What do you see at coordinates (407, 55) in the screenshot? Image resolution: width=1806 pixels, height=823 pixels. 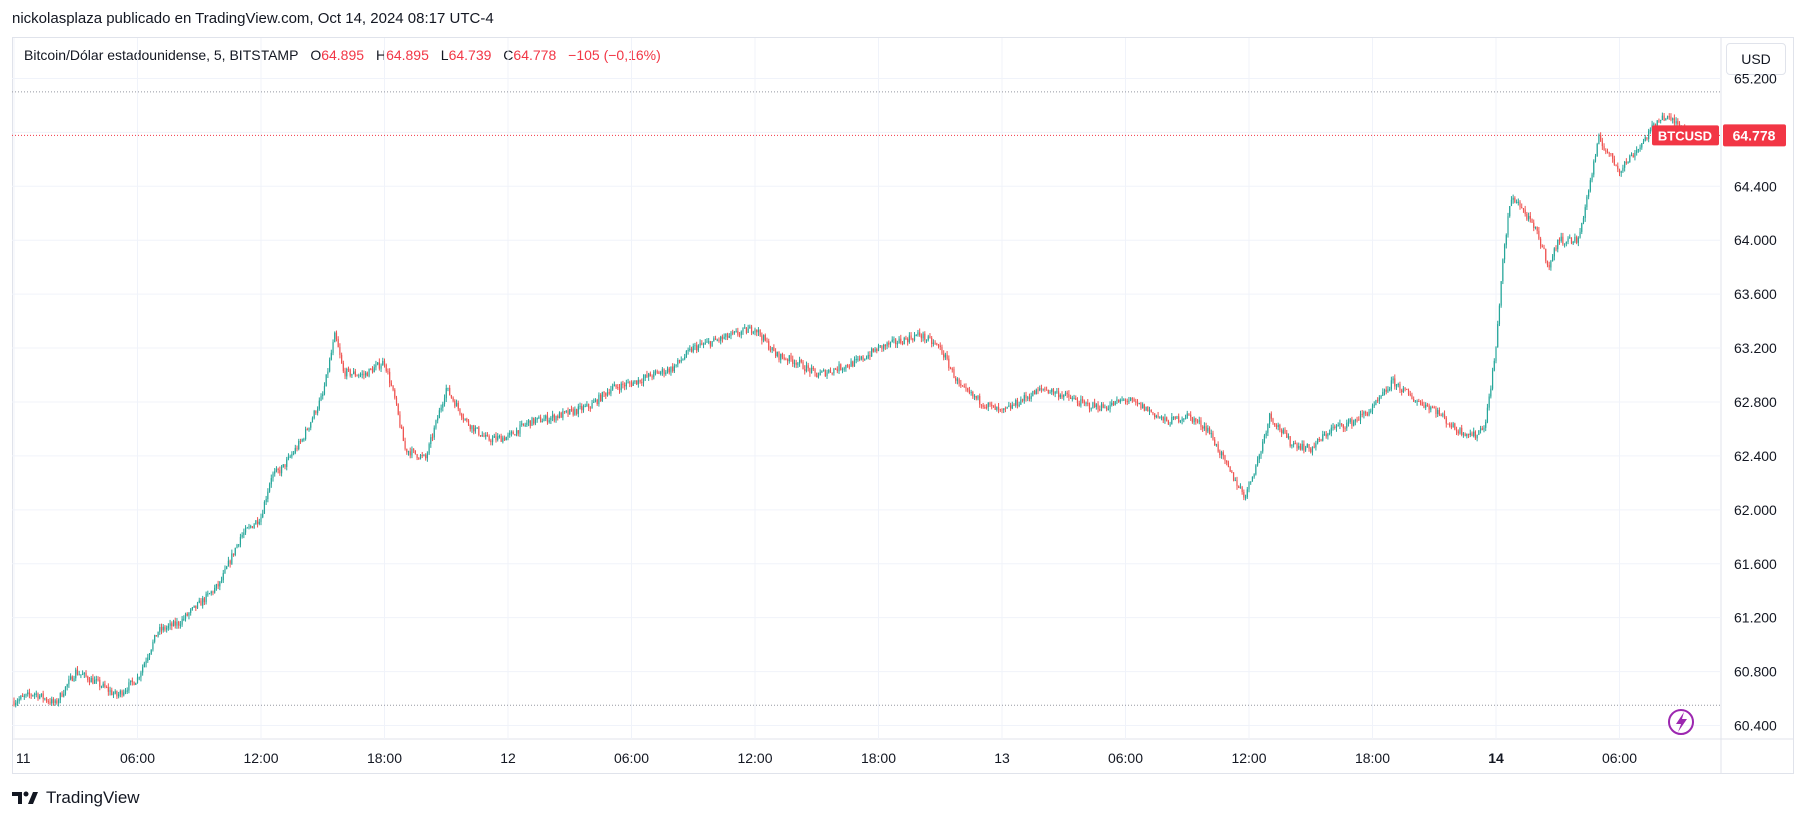 I see `legend-high-value: 64.895` at bounding box center [407, 55].